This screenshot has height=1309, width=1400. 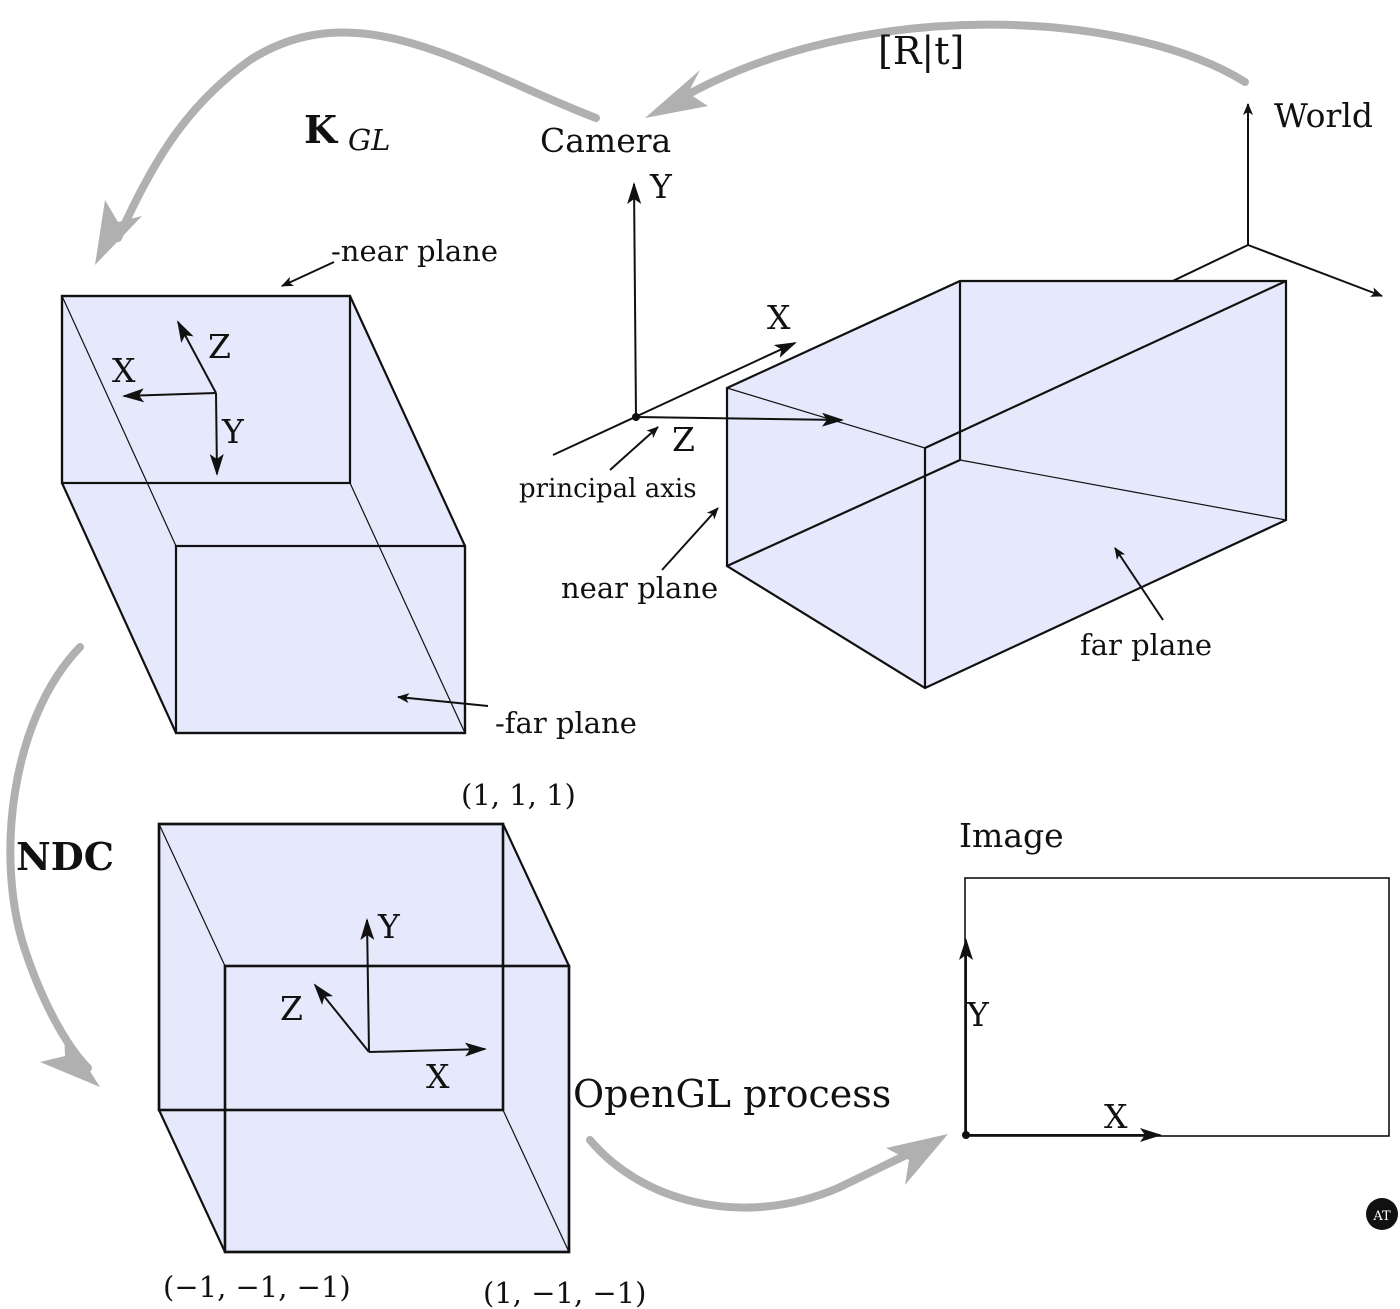 What do you see at coordinates (308, 274) in the screenshot?
I see `gl-near-pointer` at bounding box center [308, 274].